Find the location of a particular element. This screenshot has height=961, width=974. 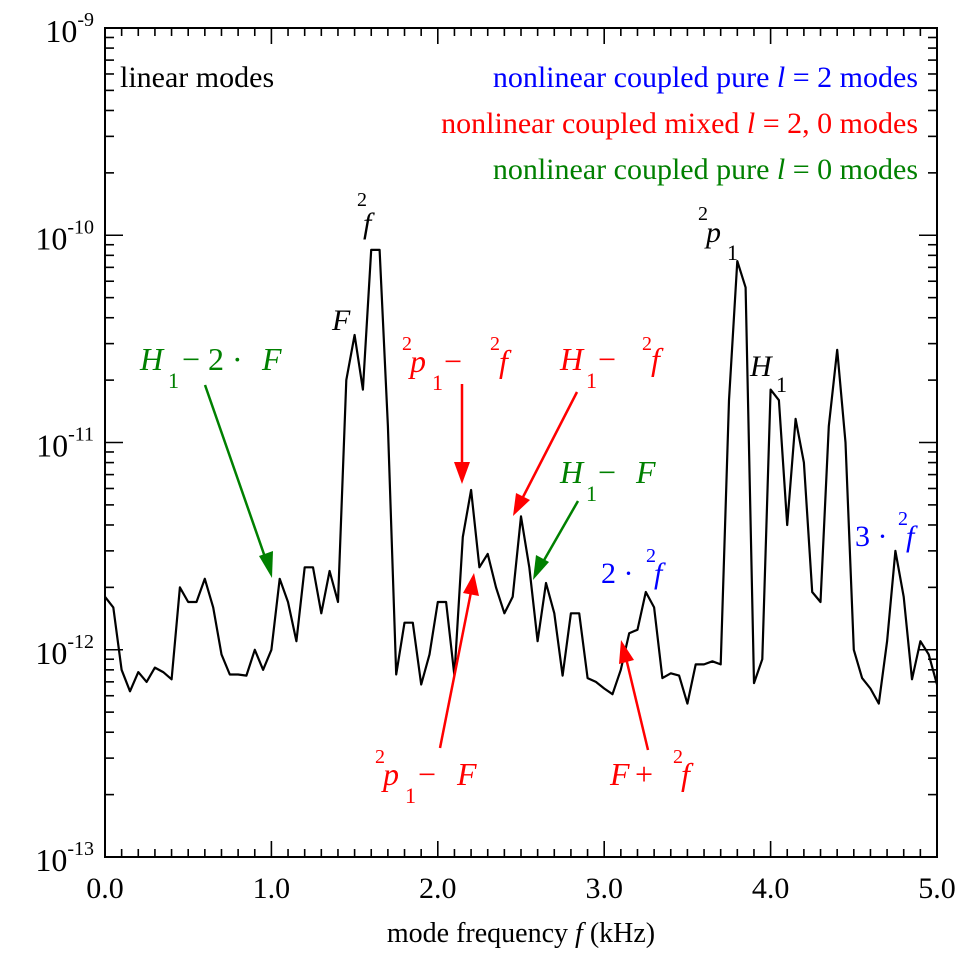

peak-label-2p1: 2 p 1 is located at coordinates (718, 234).